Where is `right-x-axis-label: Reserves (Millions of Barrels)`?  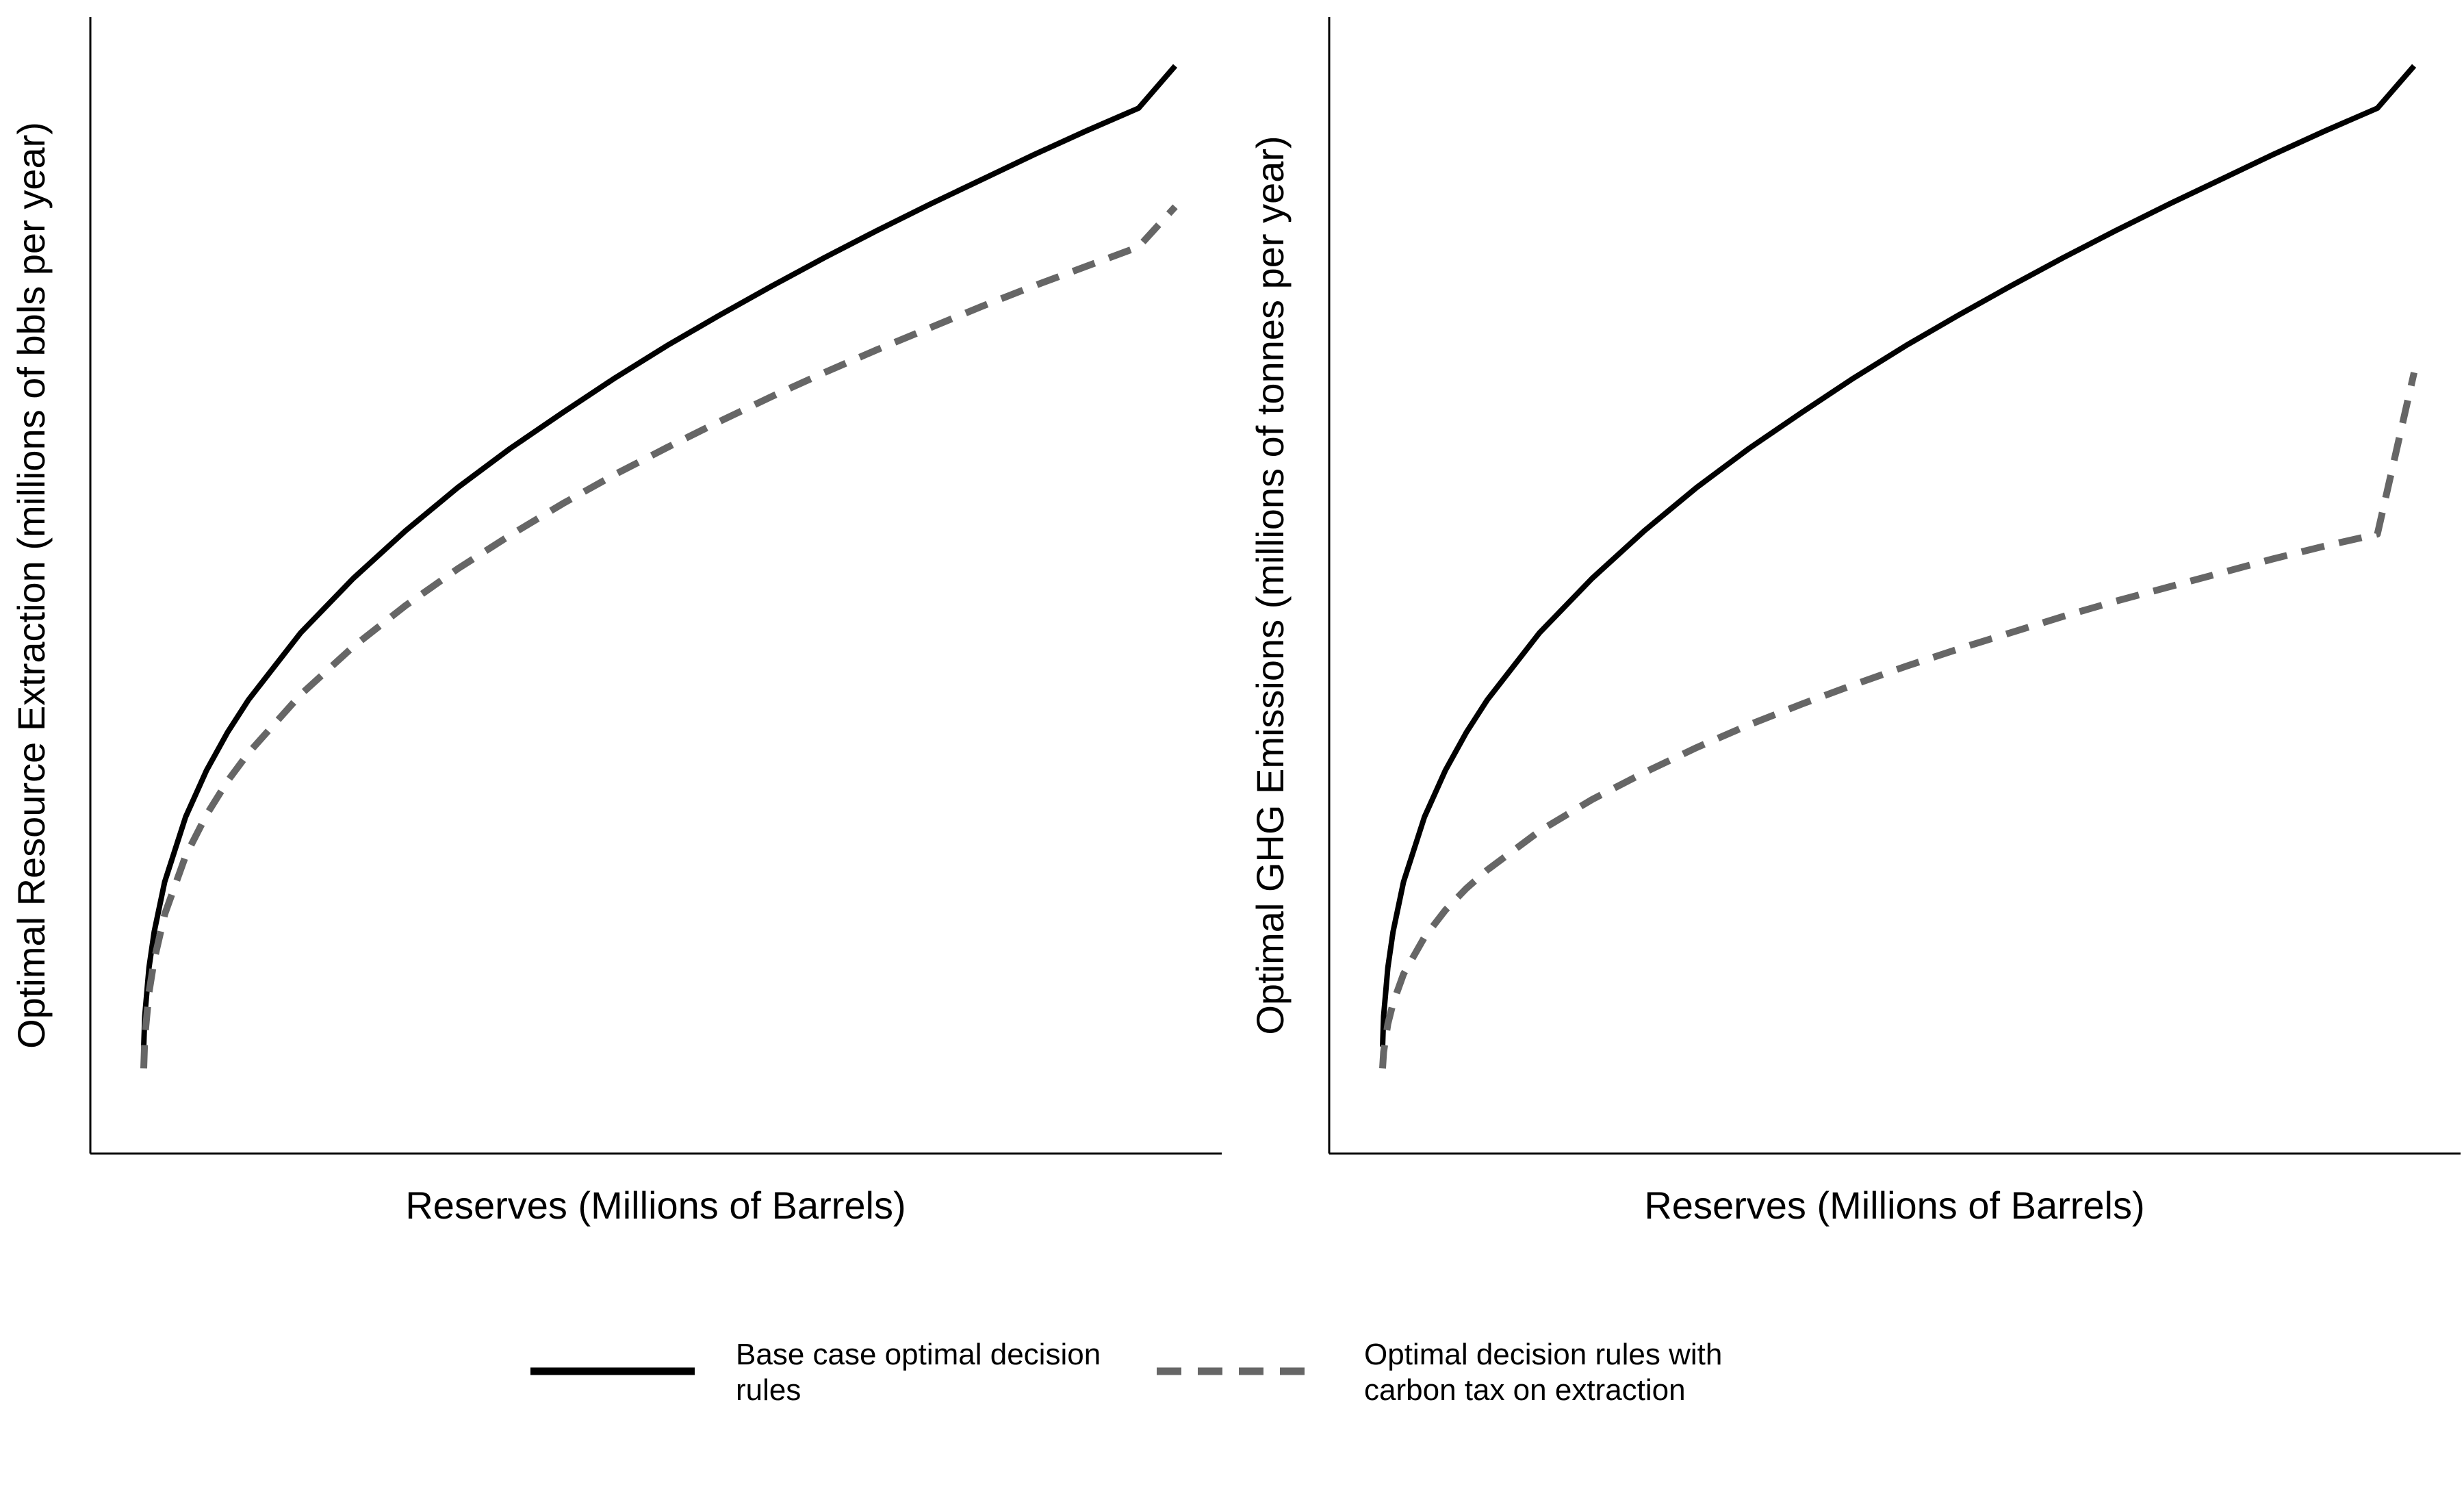
right-x-axis-label: Reserves (Millions of Barrels) is located at coordinates (1894, 1205).